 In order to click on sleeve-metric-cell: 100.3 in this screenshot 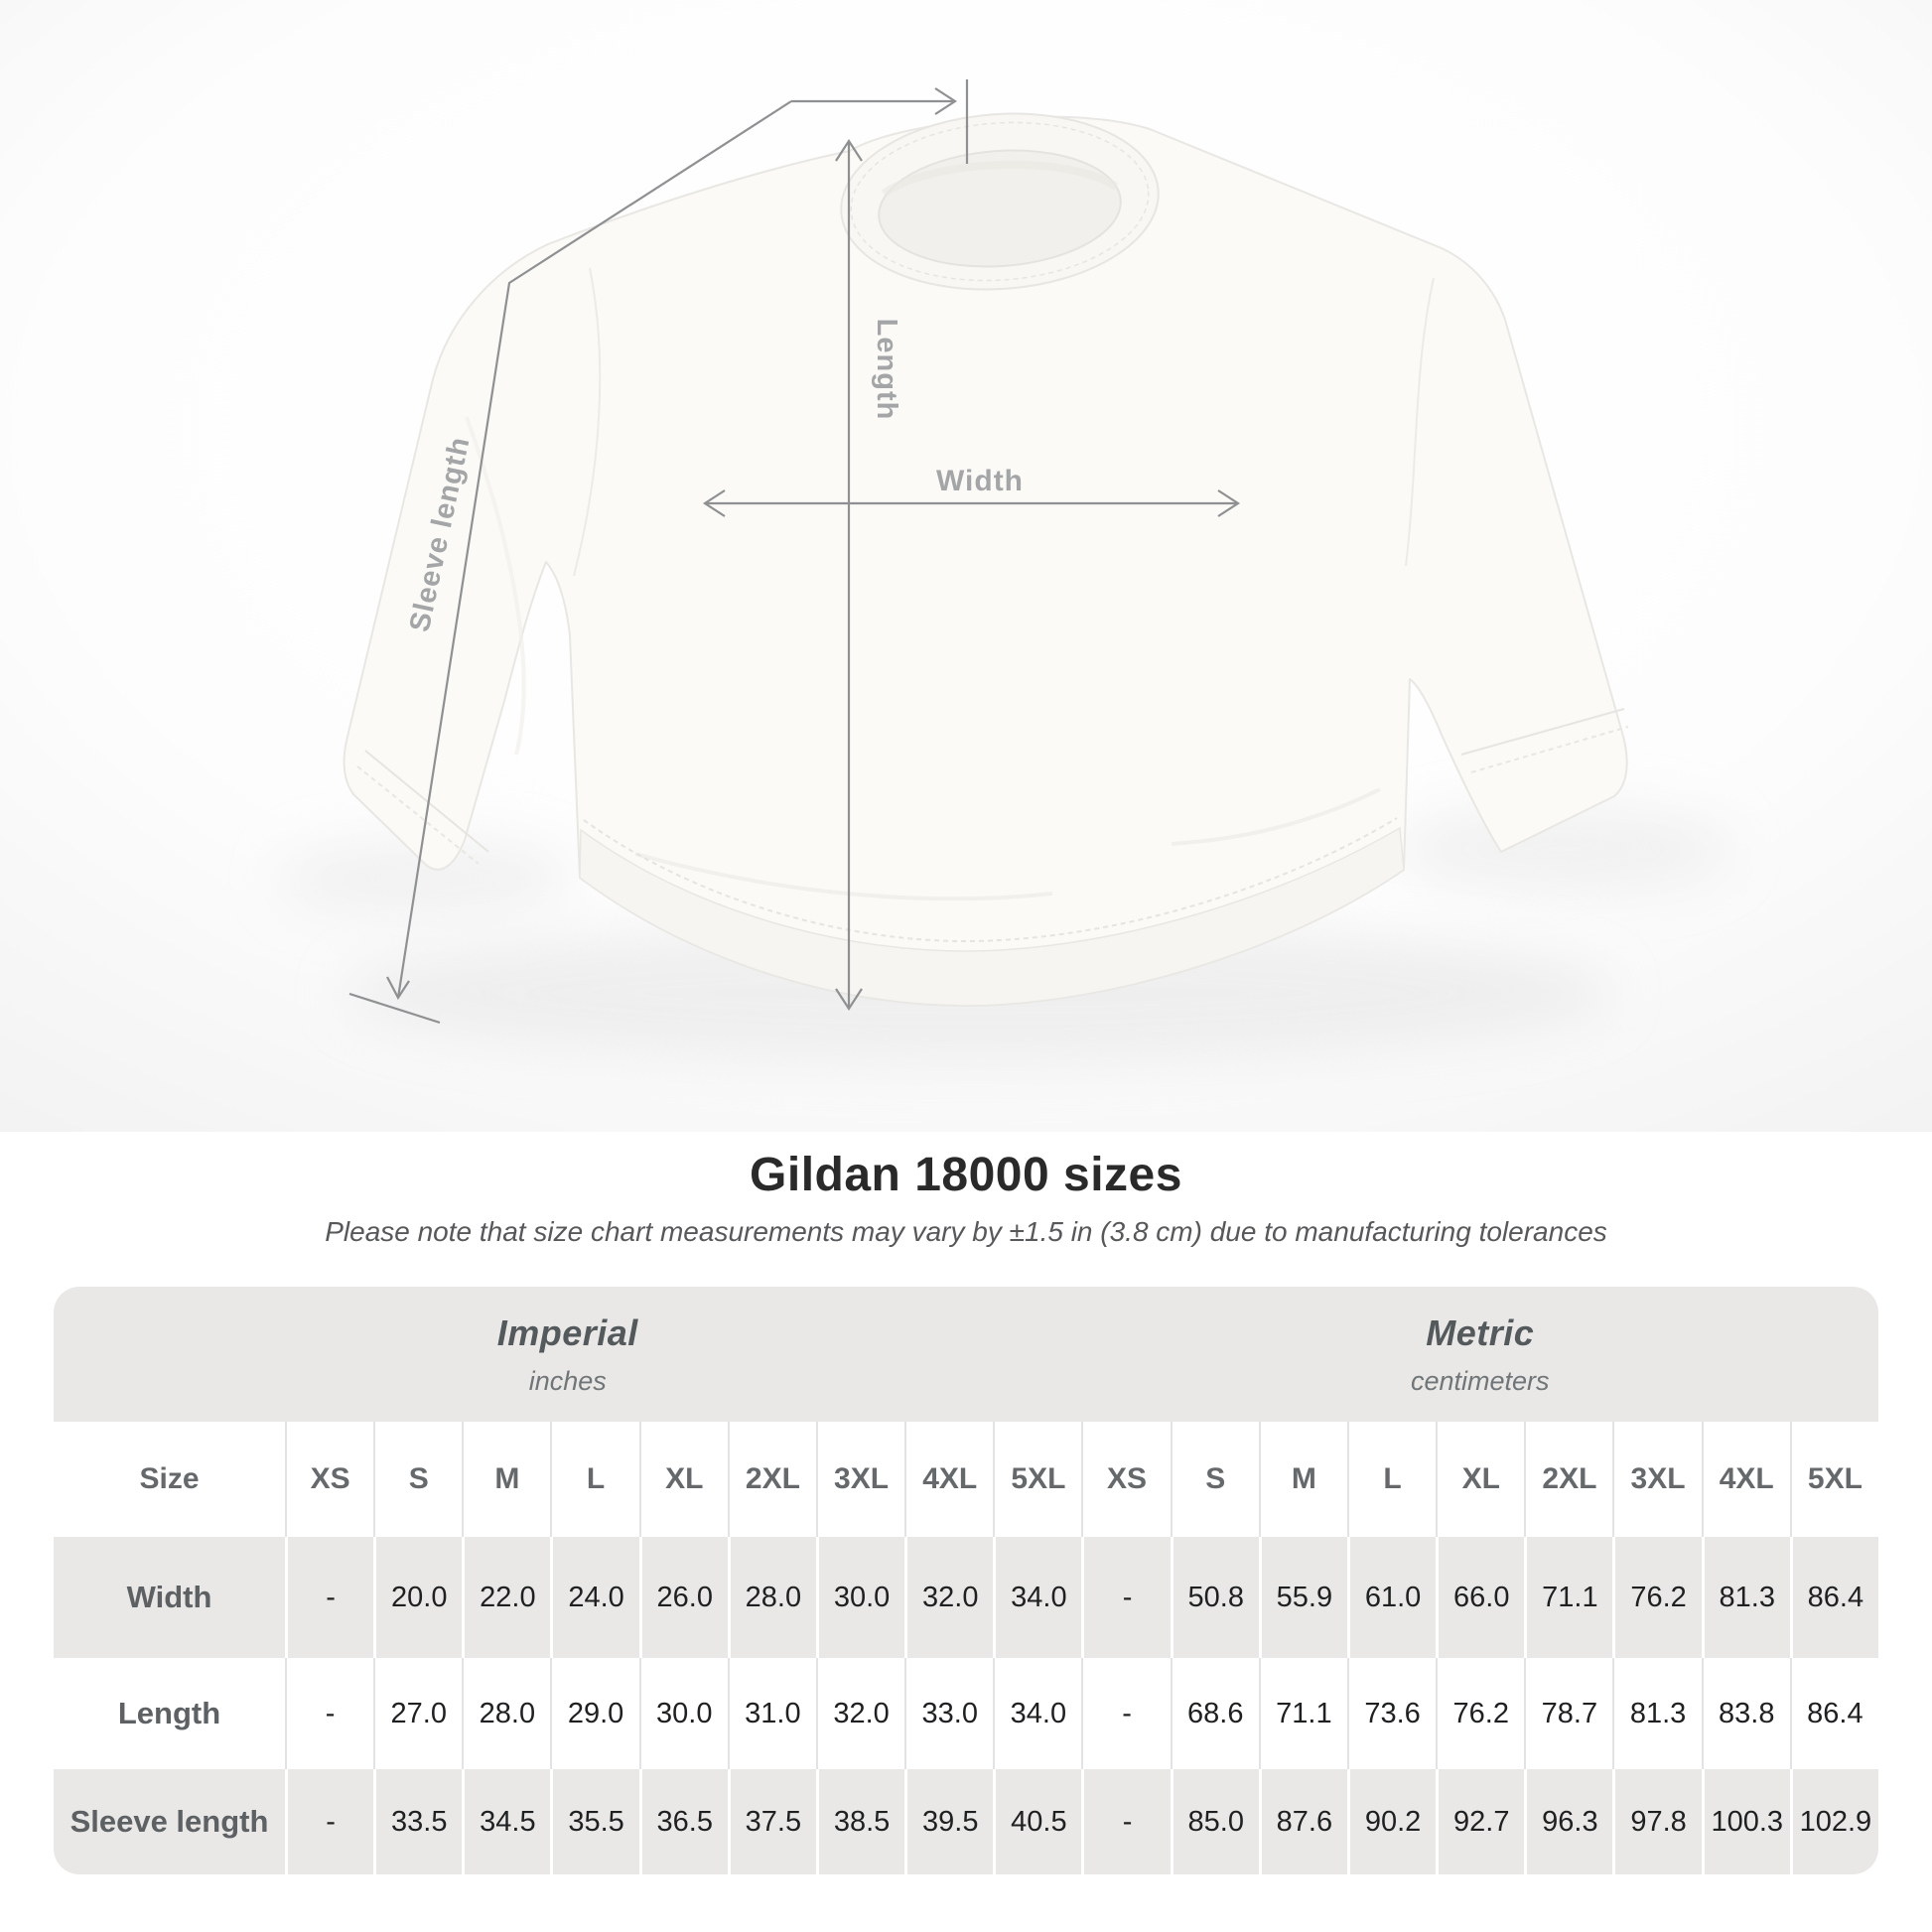, I will do `click(1746, 1822)`.